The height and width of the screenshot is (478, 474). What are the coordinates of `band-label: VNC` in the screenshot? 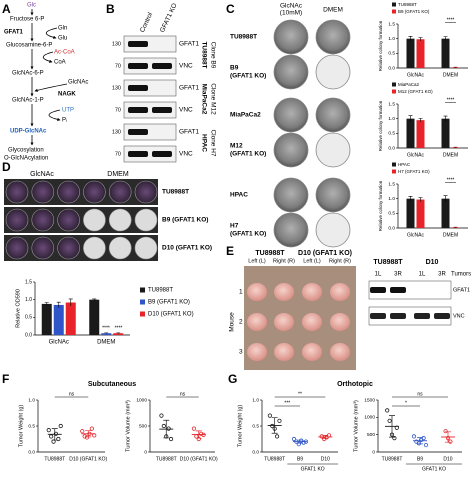 It's located at (459, 316).